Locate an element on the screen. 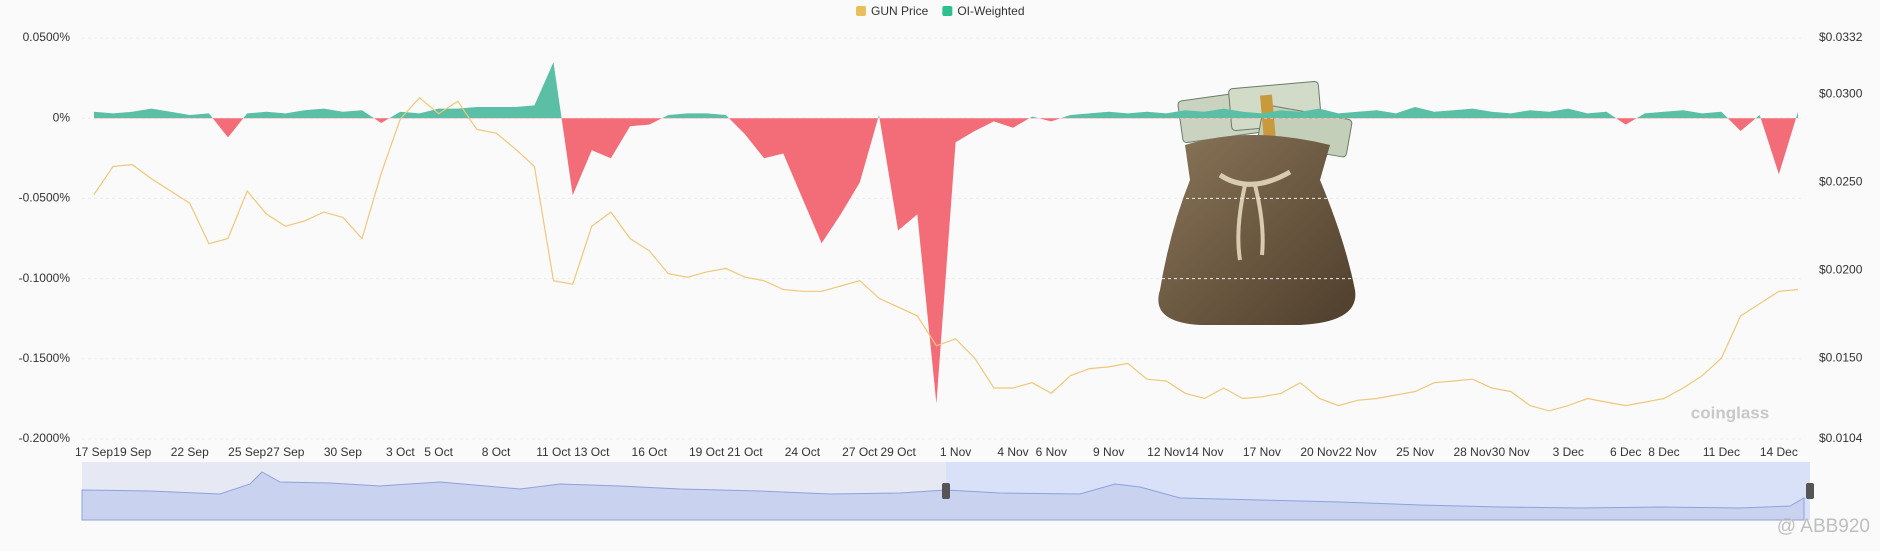 The height and width of the screenshot is (551, 1880). y-tick-label: 0% is located at coordinates (62, 117).